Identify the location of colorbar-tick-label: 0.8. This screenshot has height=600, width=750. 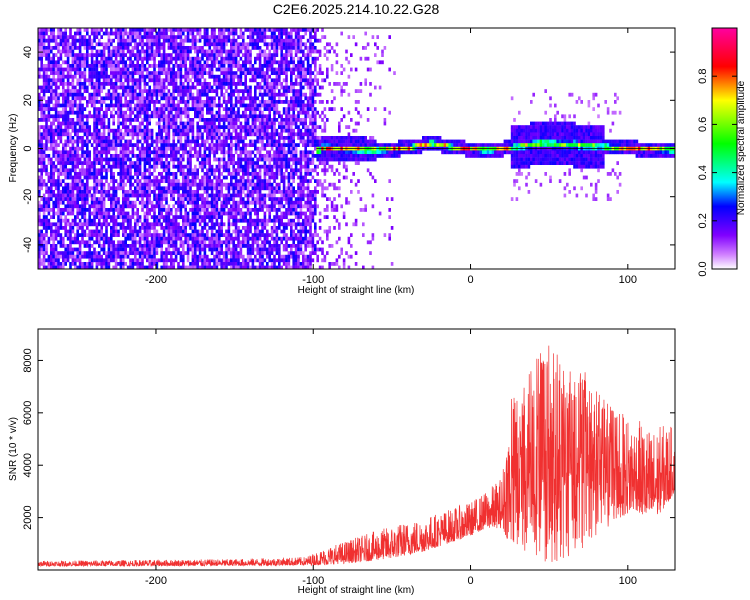
(703, 76).